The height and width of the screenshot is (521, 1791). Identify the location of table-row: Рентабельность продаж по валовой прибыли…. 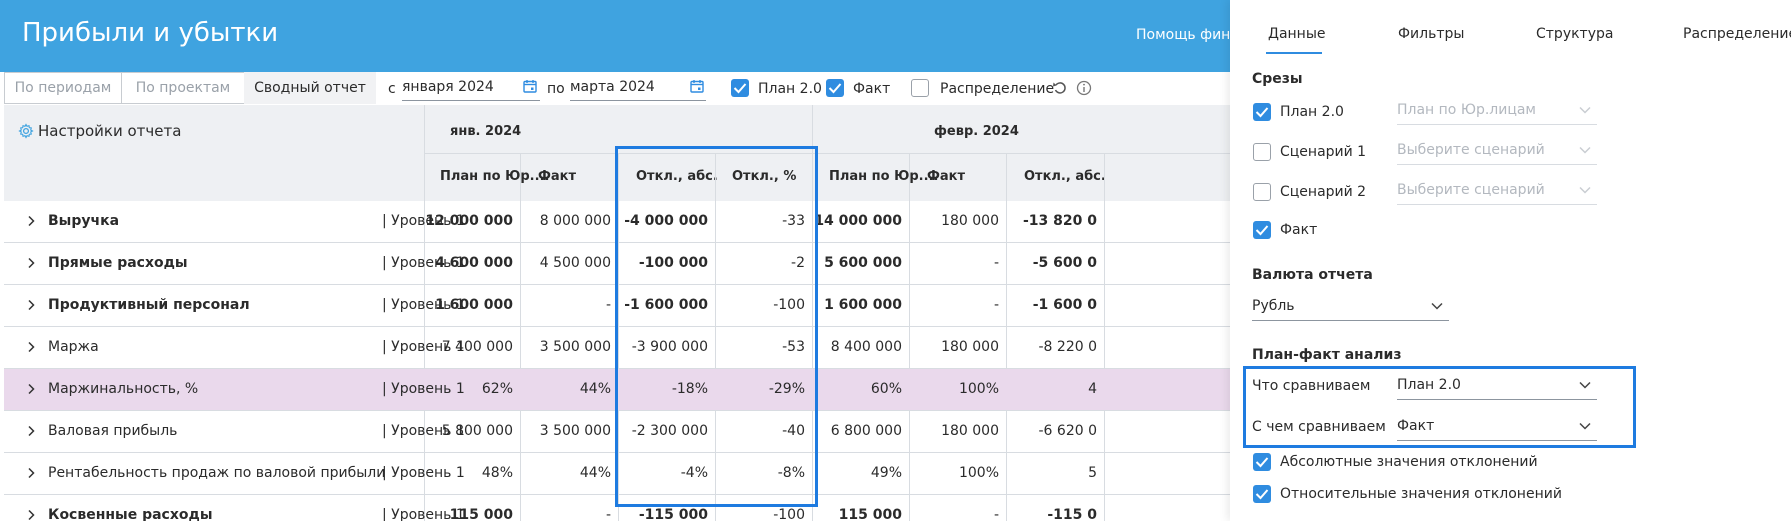
(617, 474).